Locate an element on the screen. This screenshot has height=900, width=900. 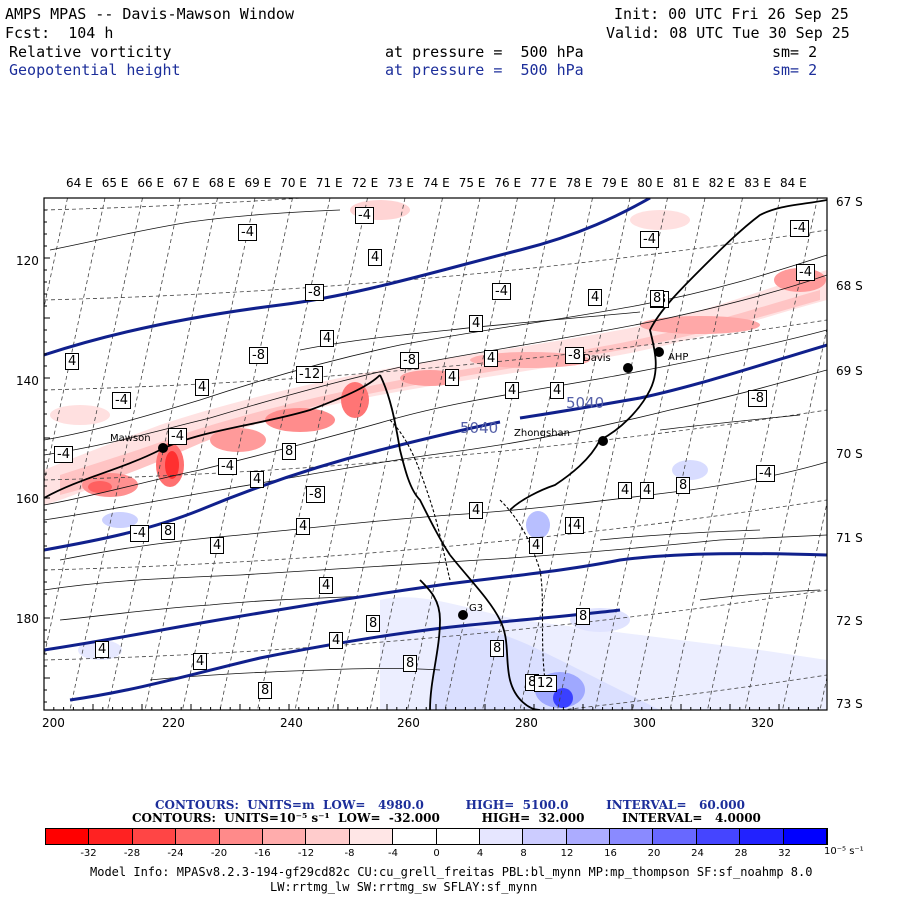
model-physics: LW:rrtmg_lw SW:rrtmg_sw SFLAY:sf_mynn is located at coordinates (404, 887).